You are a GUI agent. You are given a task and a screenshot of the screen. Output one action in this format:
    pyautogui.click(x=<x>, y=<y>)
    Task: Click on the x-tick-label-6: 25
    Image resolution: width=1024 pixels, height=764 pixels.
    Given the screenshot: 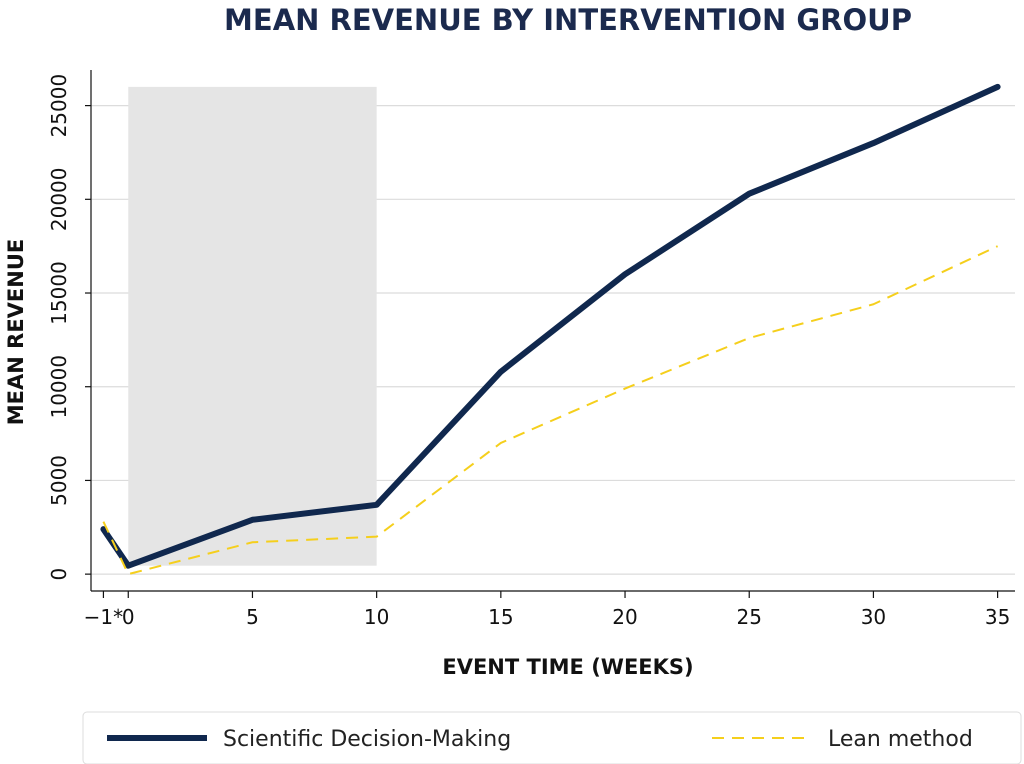 What is the action you would take?
    pyautogui.click(x=748, y=617)
    